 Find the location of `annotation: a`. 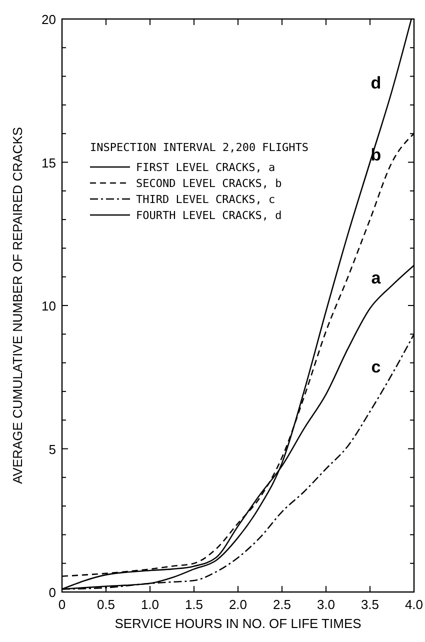

annotation: a is located at coordinates (376, 278).